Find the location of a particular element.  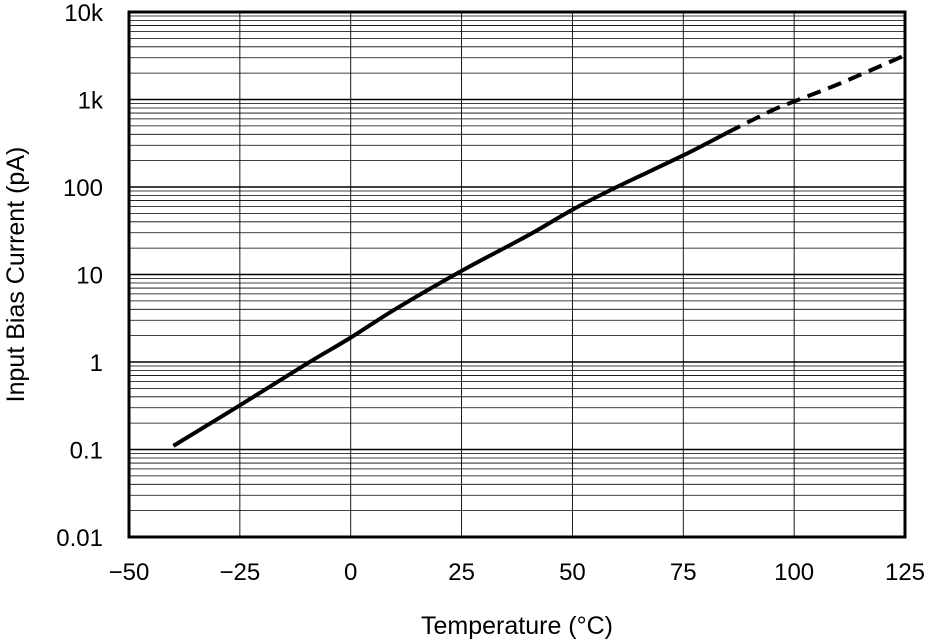

x-tick-label: −50 is located at coordinates (129, 572).